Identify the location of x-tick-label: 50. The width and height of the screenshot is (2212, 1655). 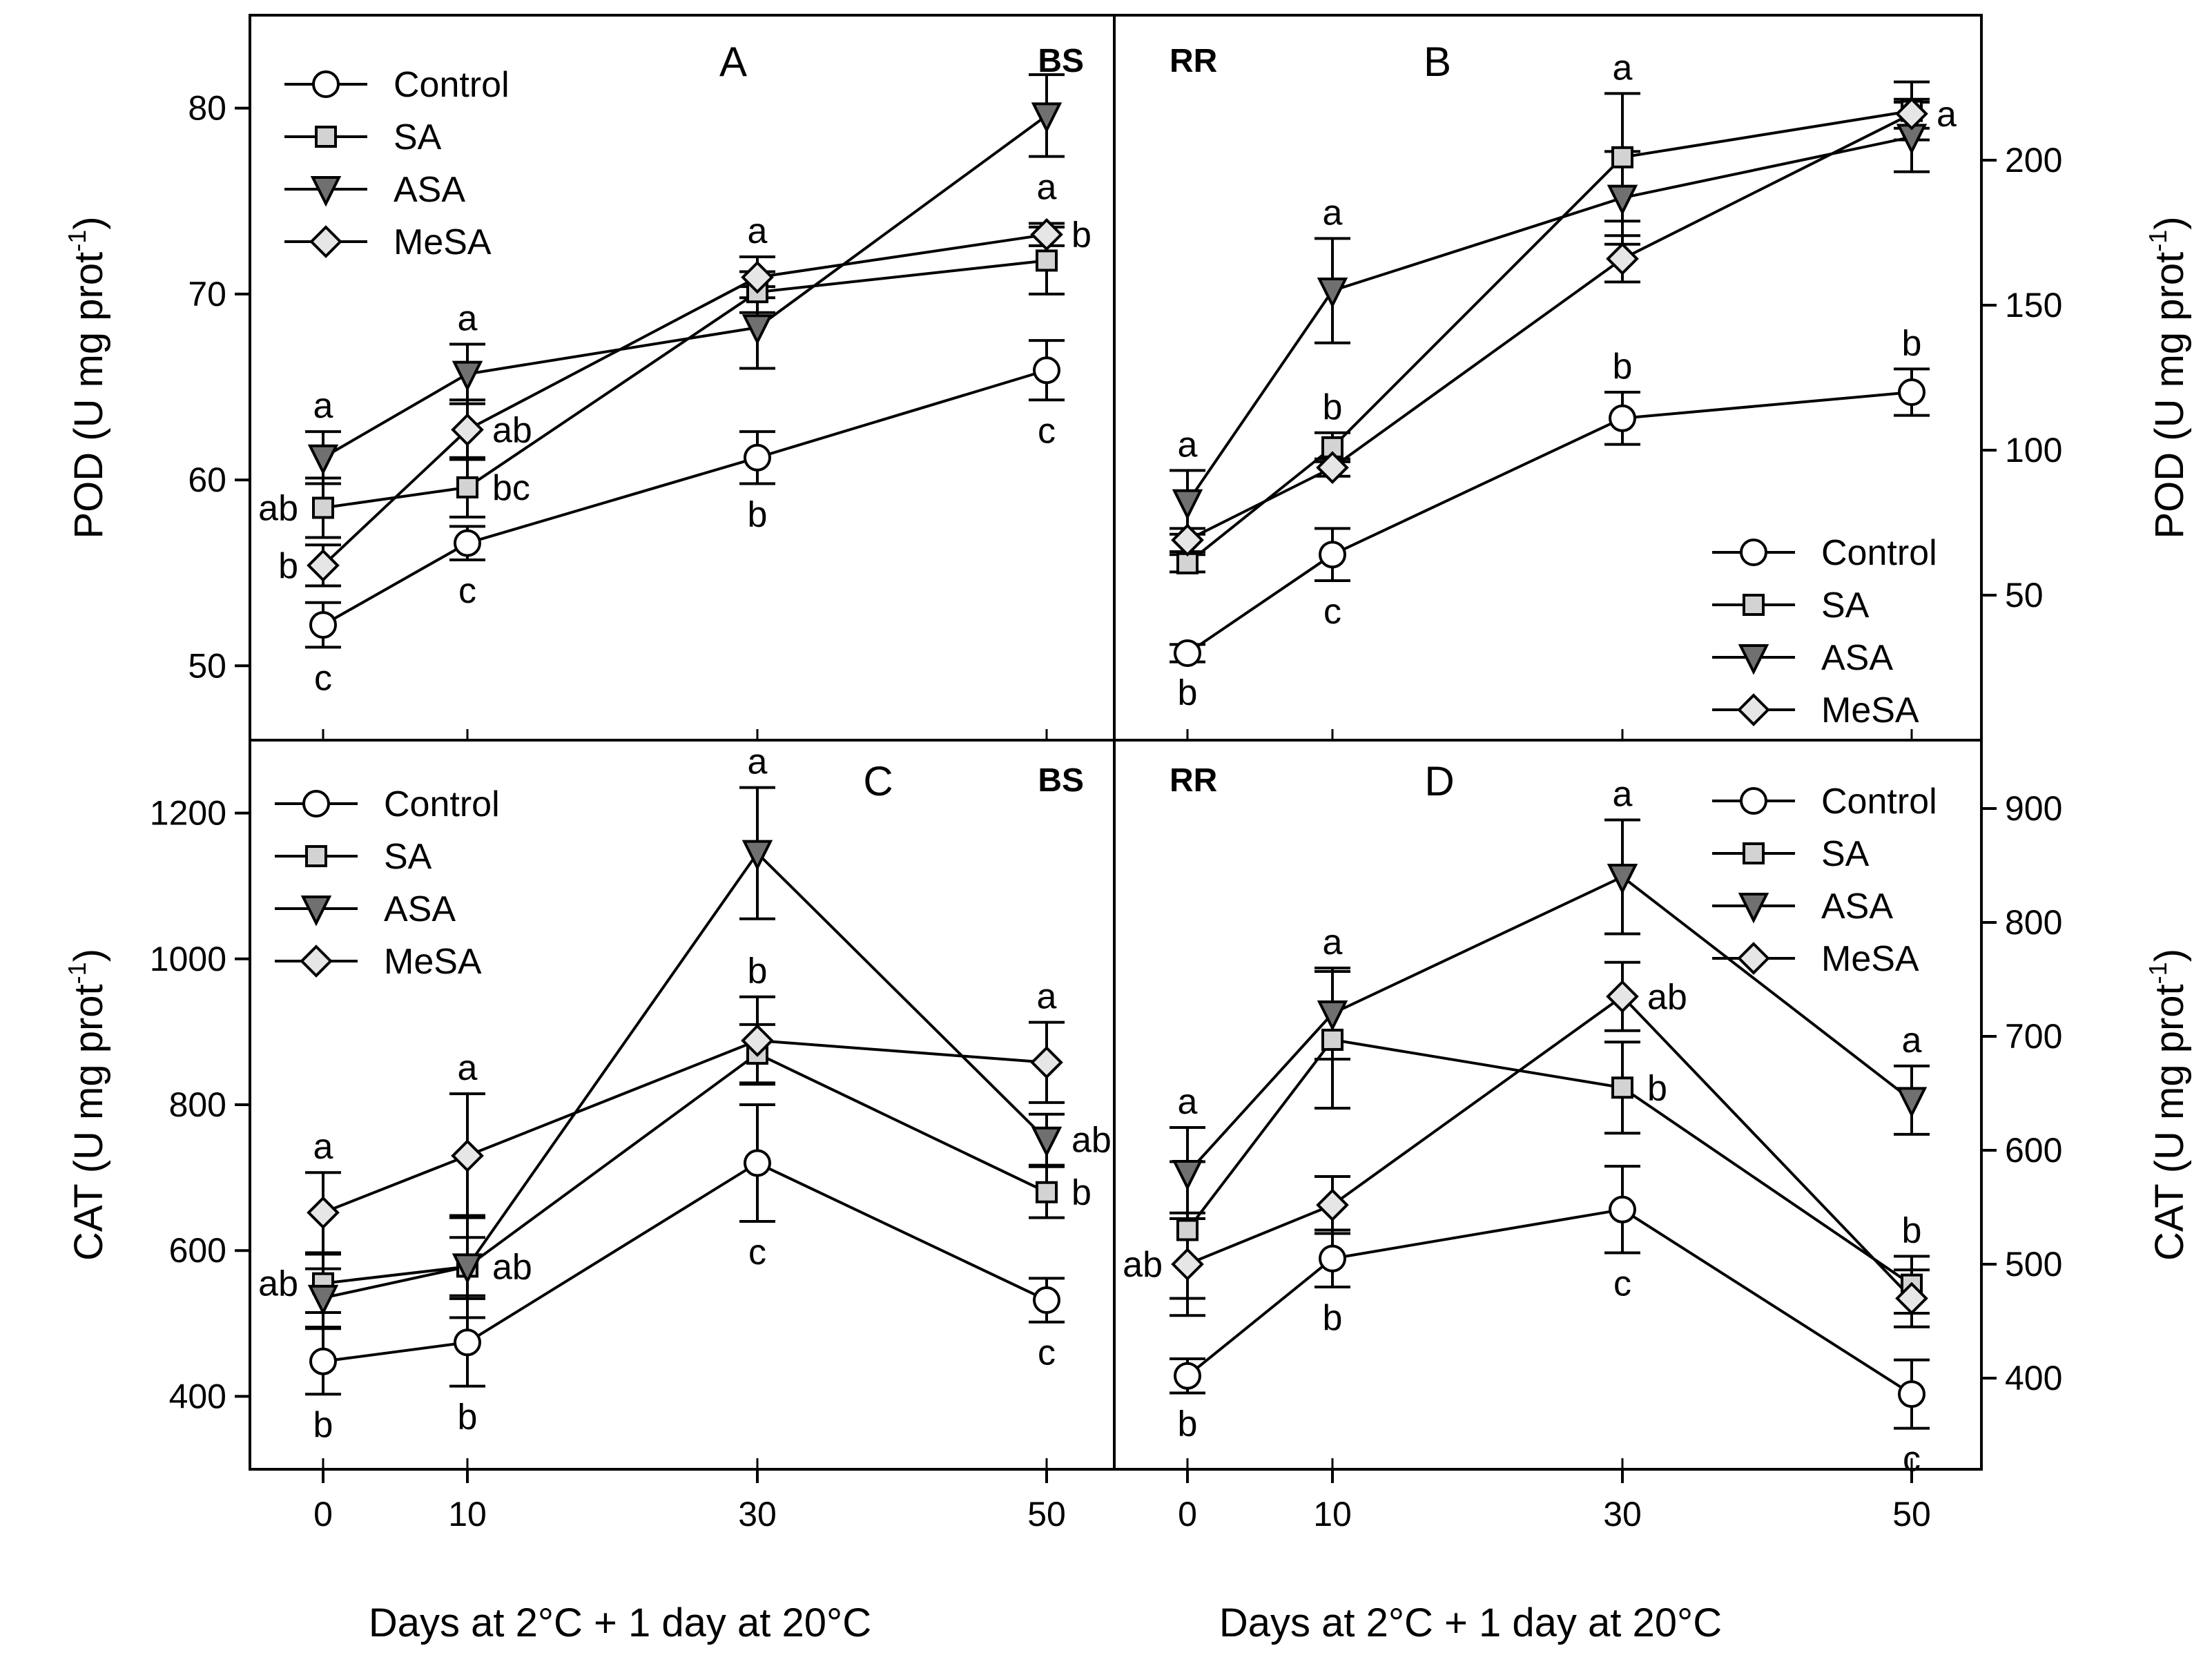
(1911, 1514).